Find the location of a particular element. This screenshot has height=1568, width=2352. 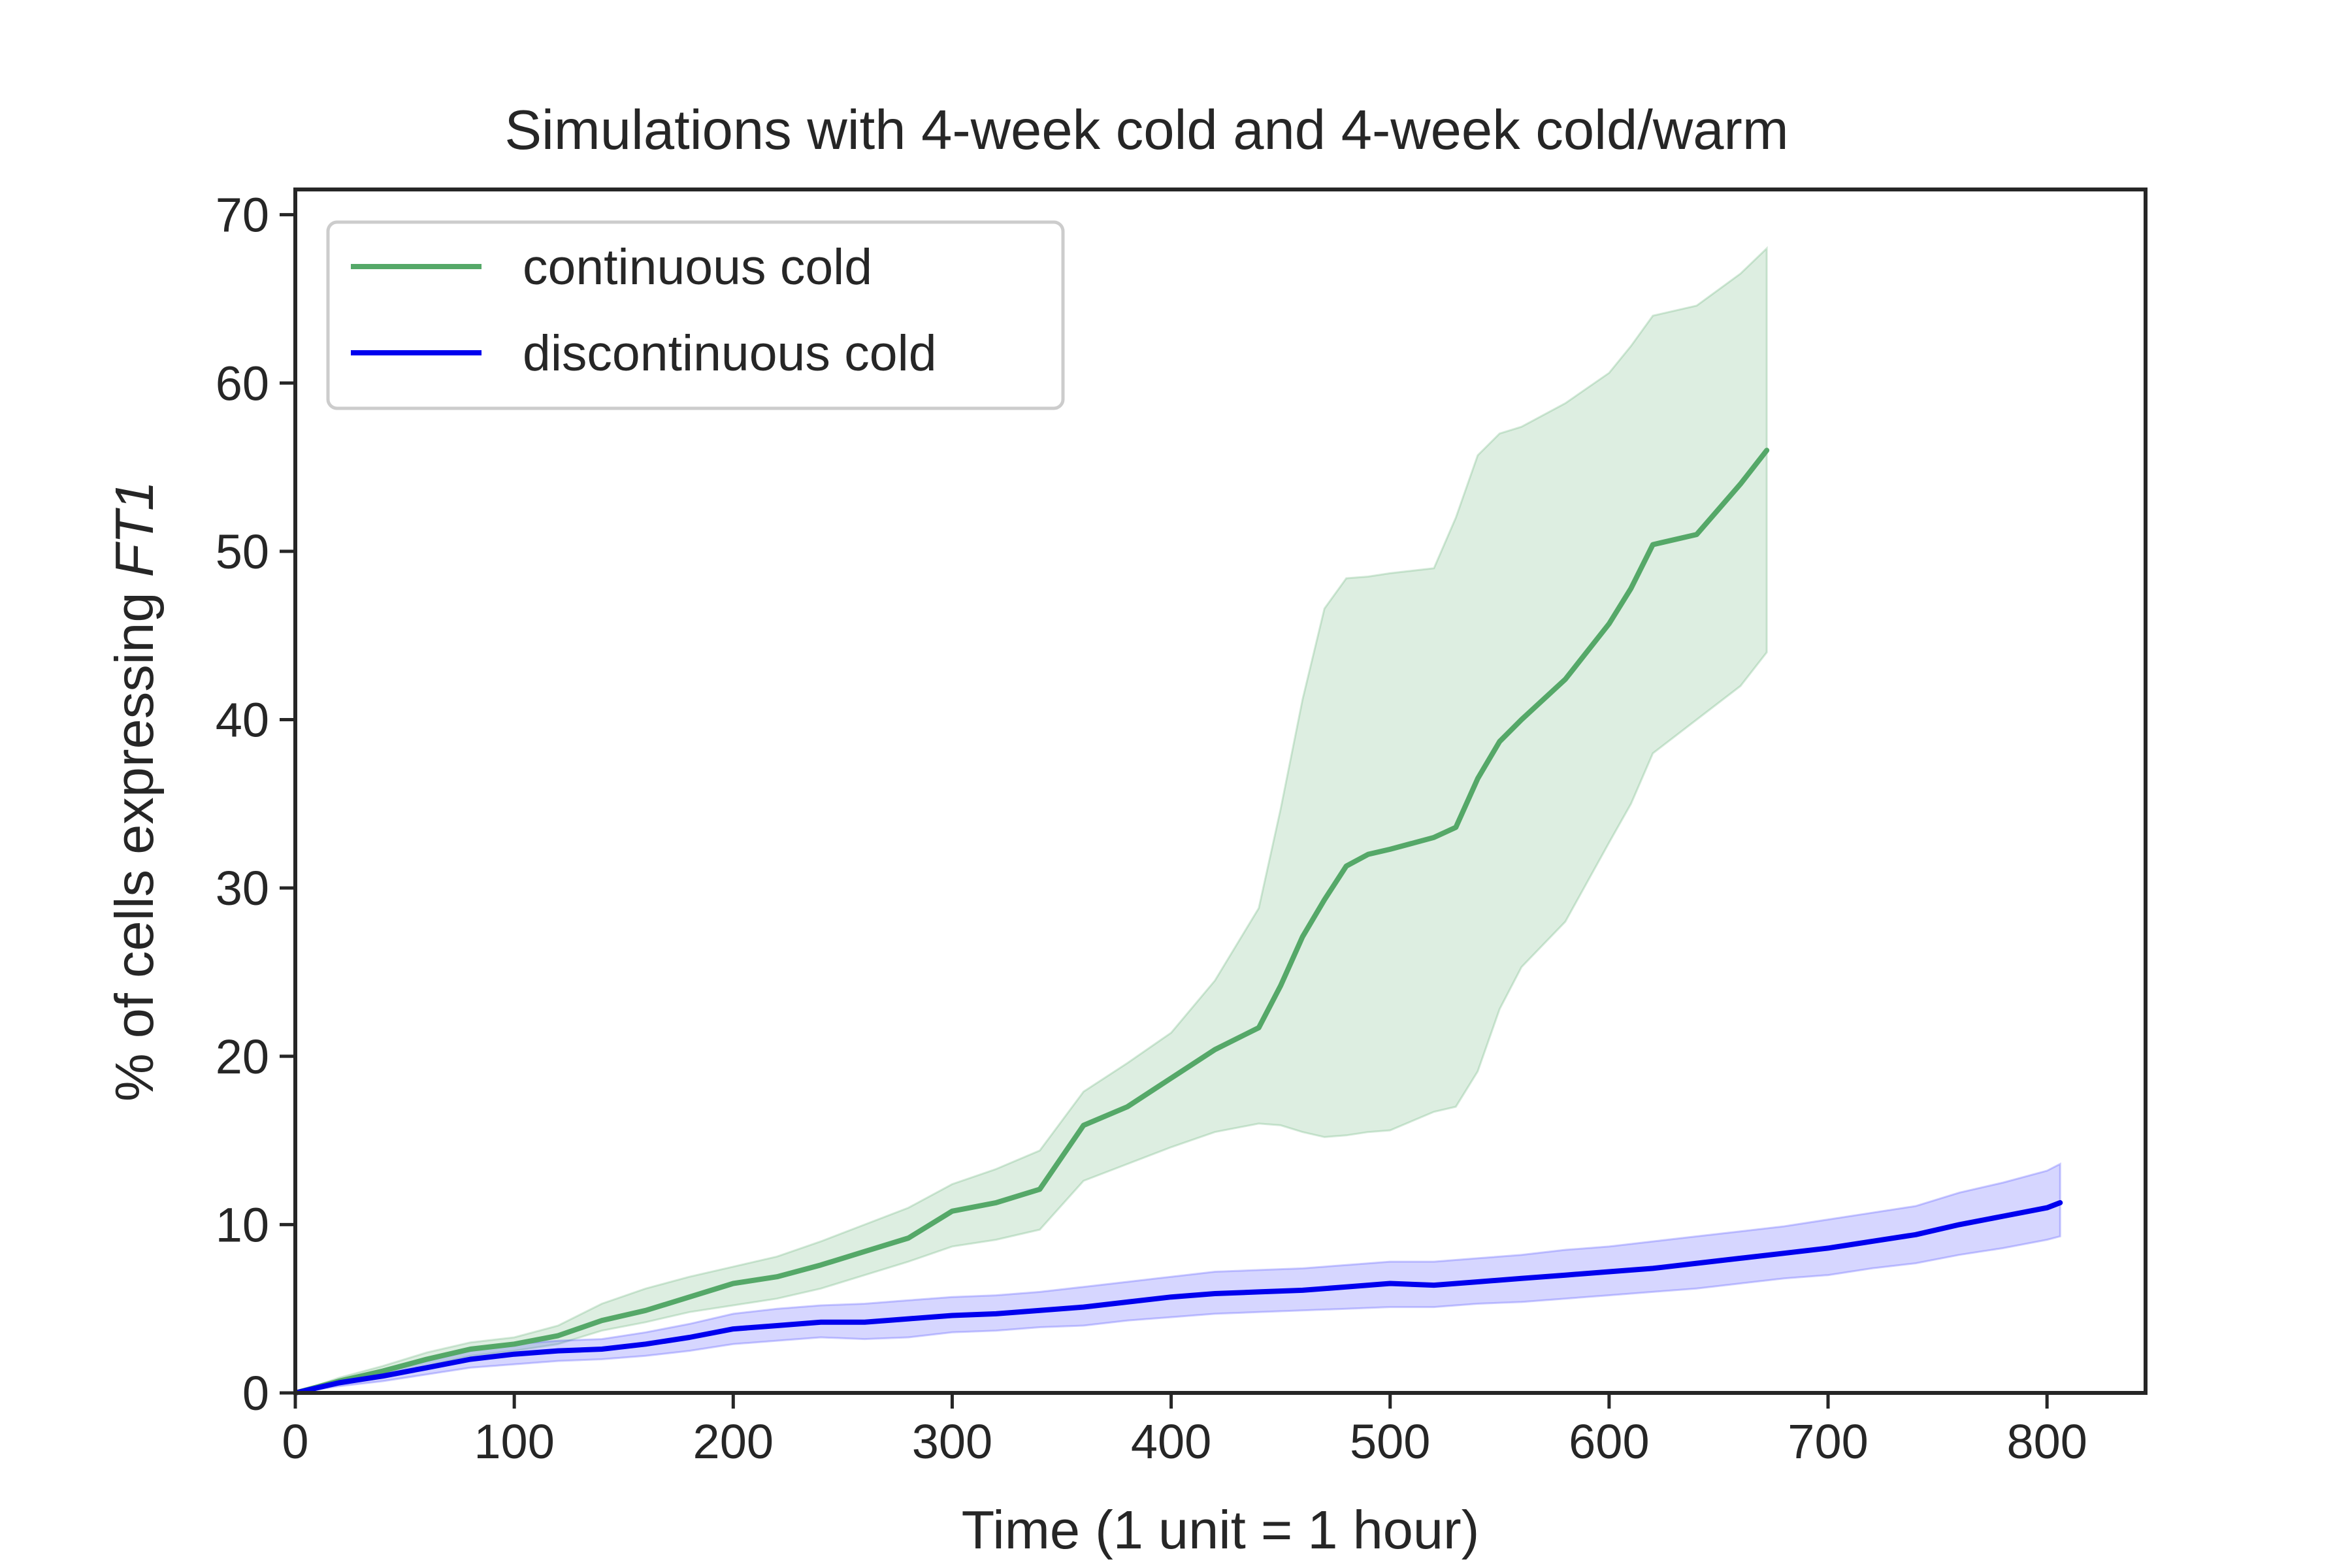

x-tick-label: 300 is located at coordinates (952, 1441).